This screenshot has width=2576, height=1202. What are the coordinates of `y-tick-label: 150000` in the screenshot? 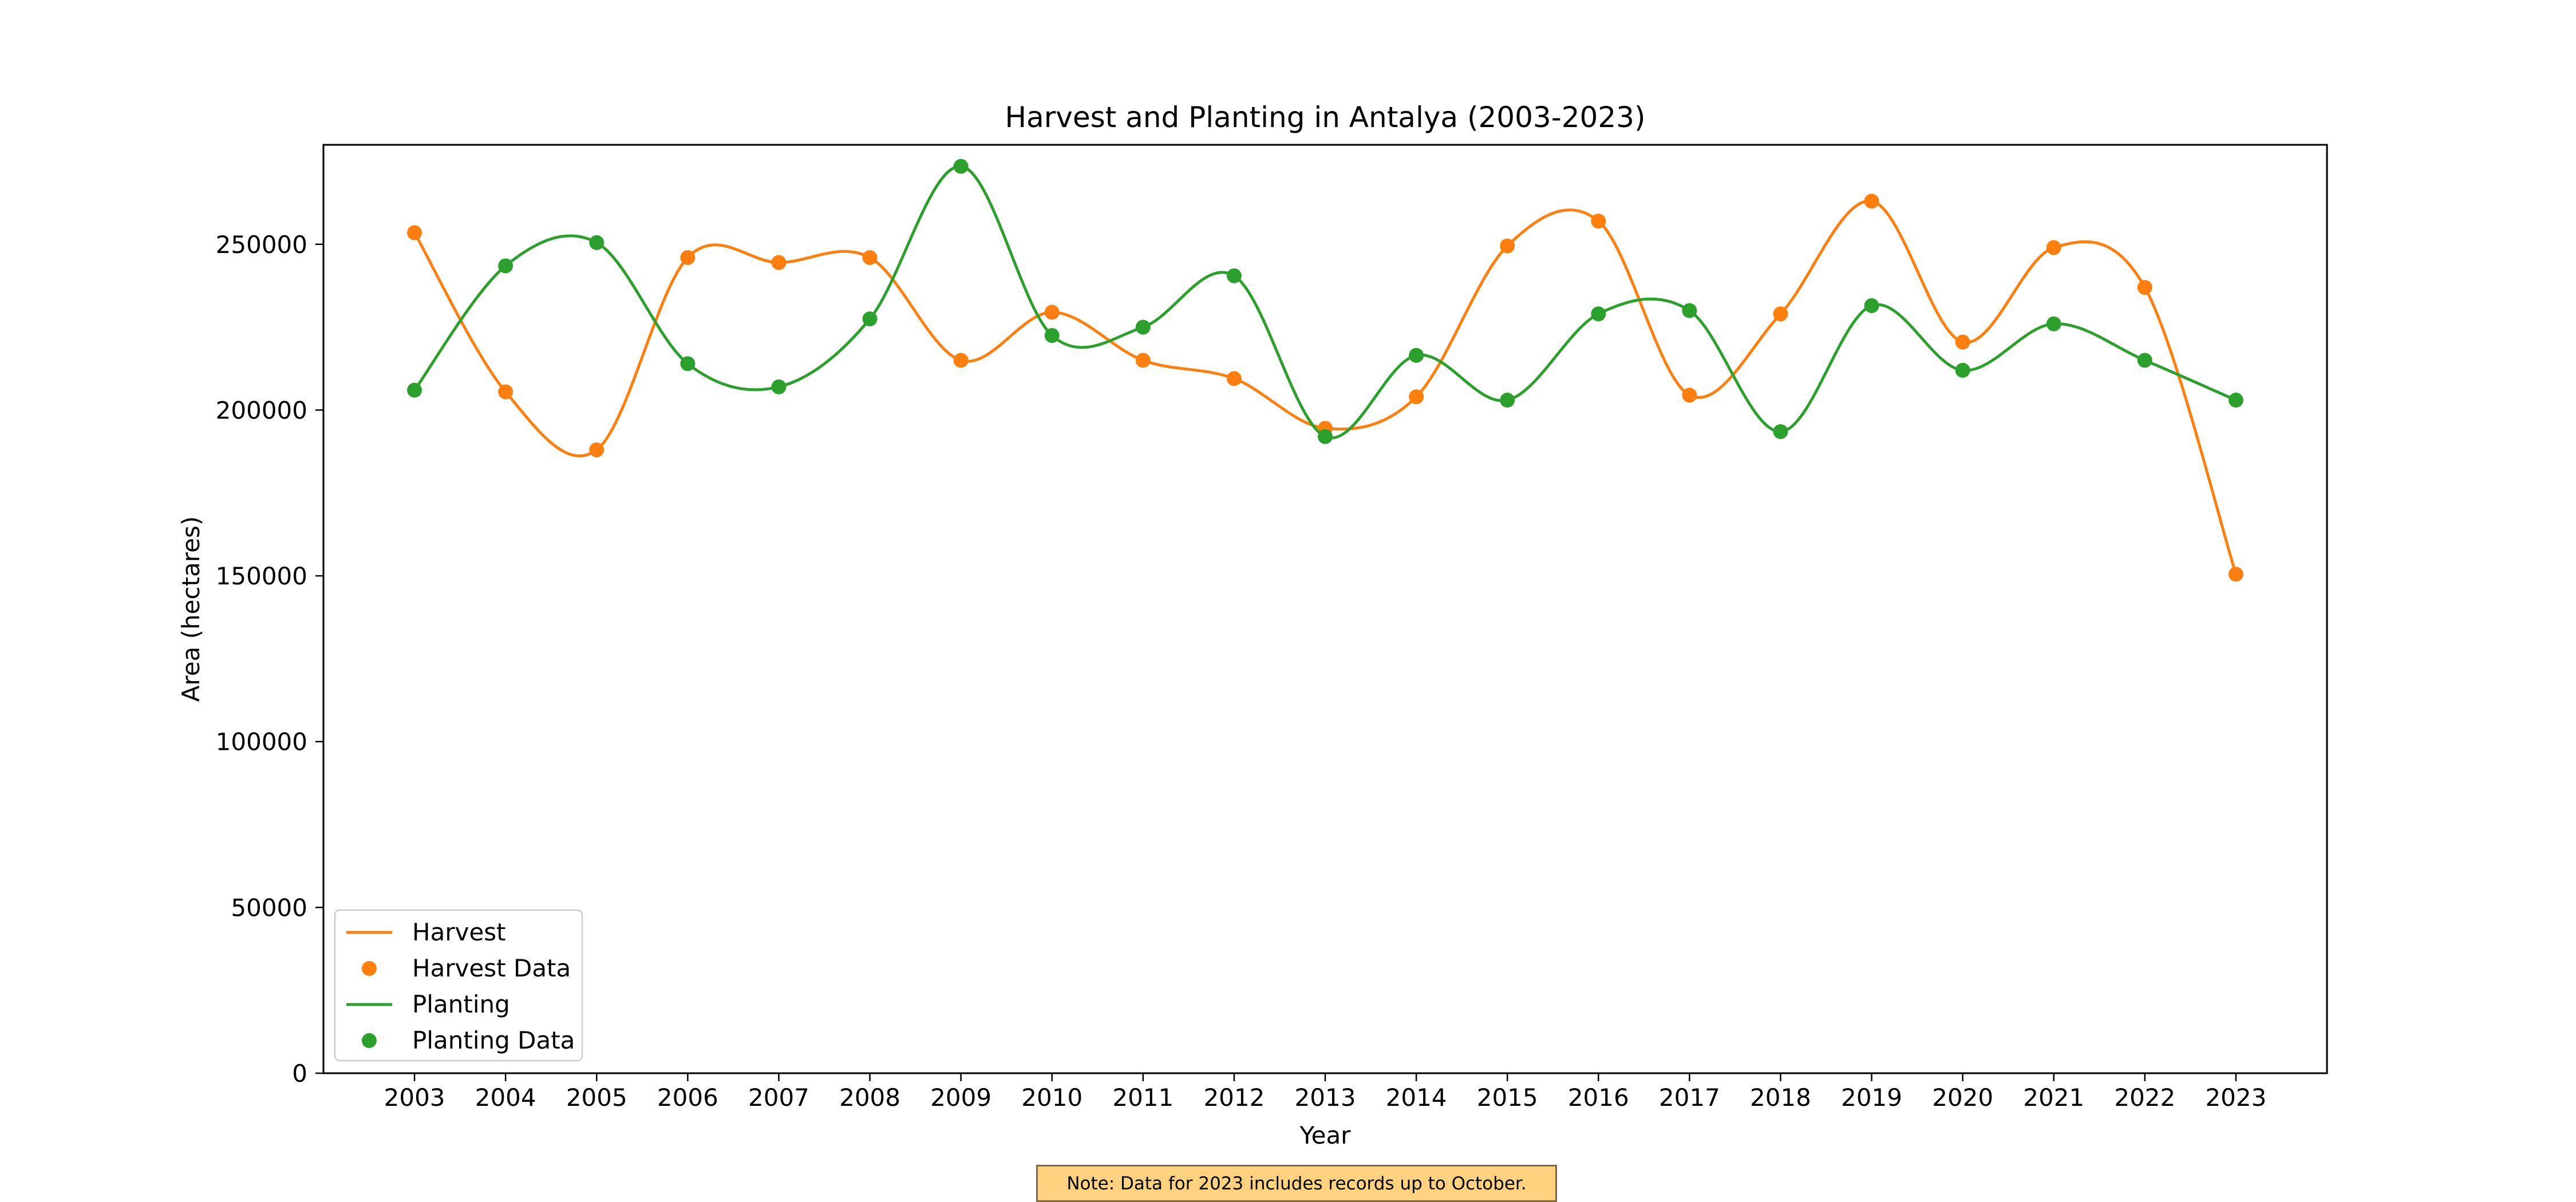 It's located at (261, 576).